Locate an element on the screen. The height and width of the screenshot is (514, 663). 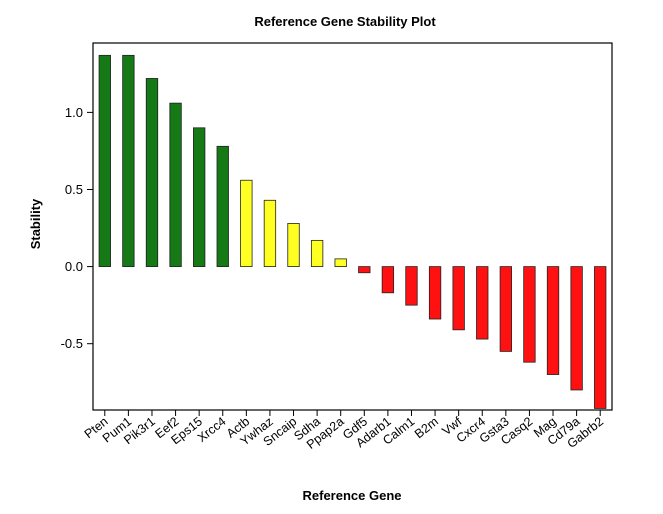
bar-xrcc4 is located at coordinates (222, 206).